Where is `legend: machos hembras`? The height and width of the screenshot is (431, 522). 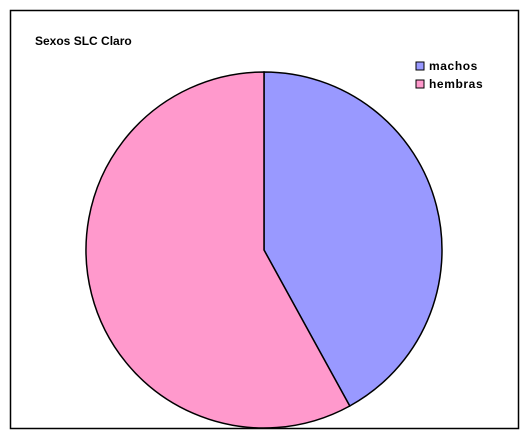 legend: machos hembras is located at coordinates (449, 75).